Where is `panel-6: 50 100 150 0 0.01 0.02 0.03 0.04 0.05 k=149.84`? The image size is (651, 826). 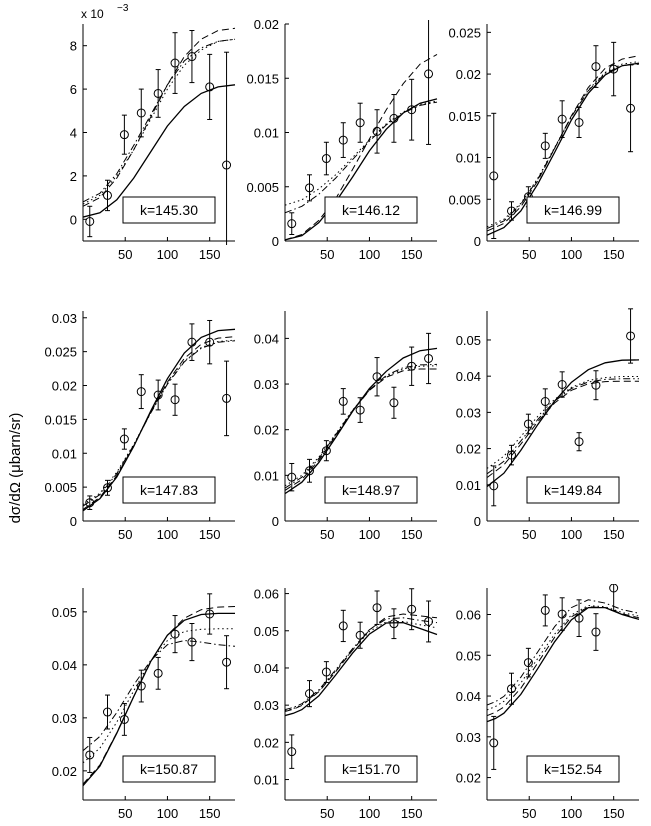
panel-6: 50 100 150 0 0.01 0.02 0.03 0.04 0.05 k=149.84 is located at coordinates (548, 425).